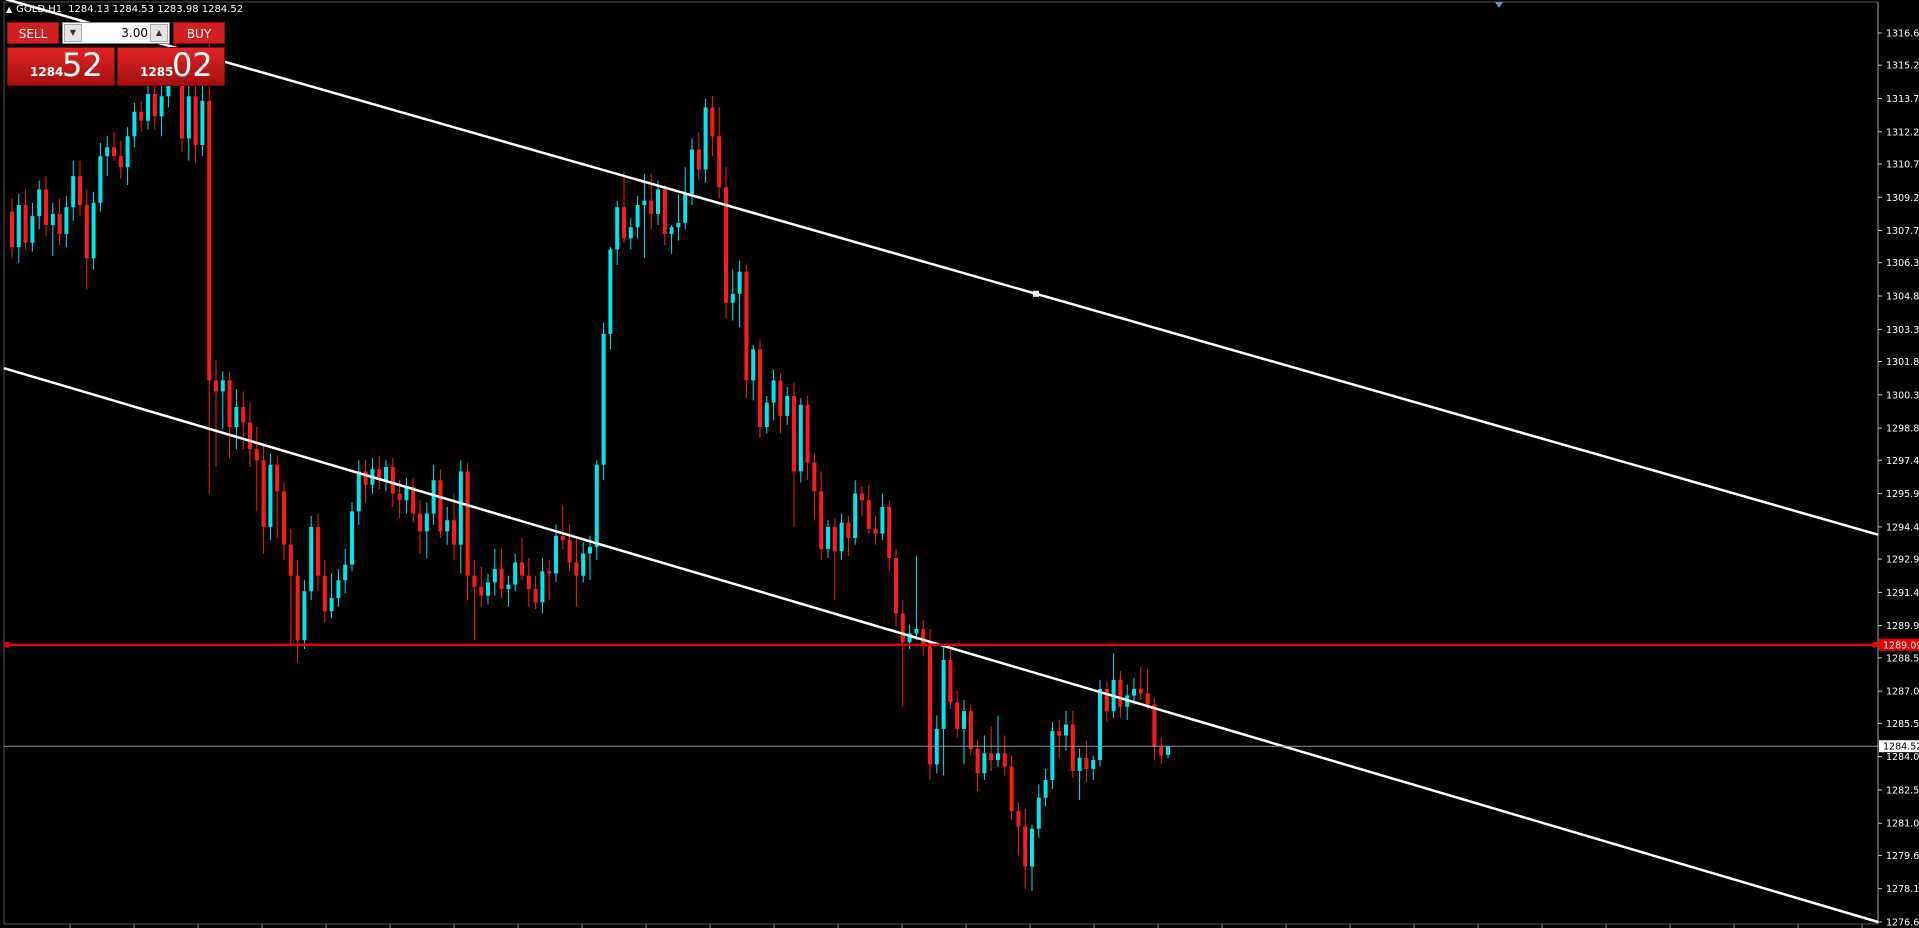 The width and height of the screenshot is (1919, 928). I want to click on increase-lot-icon: ▲, so click(159, 33).